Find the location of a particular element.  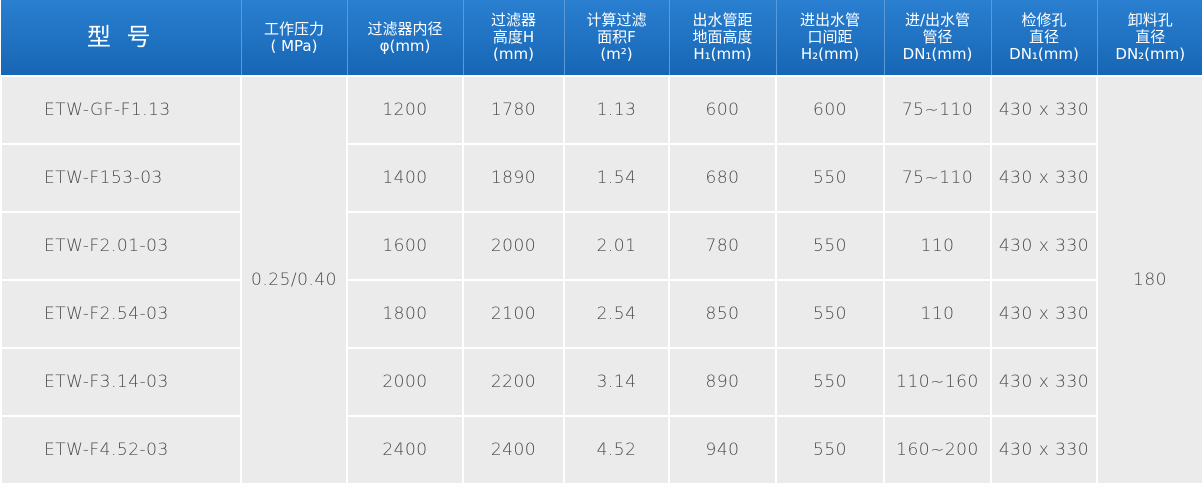

value-cell: 1400 is located at coordinates (405, 178).